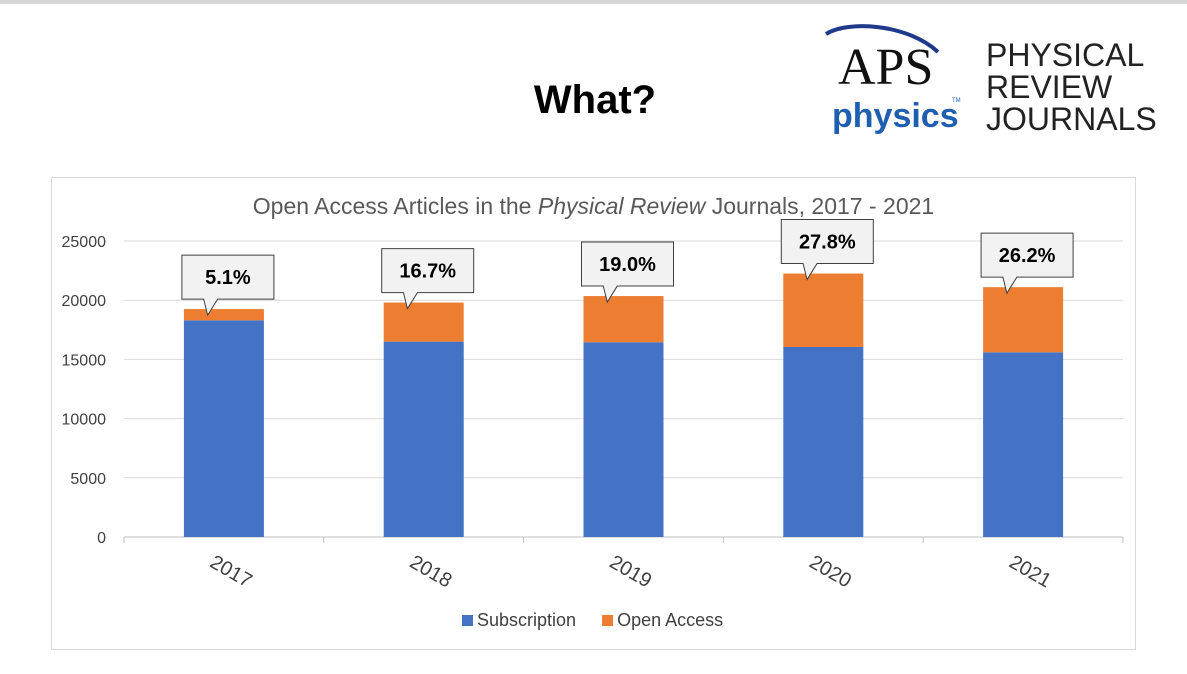 The height and width of the screenshot is (674, 1187). Describe the element at coordinates (84, 301) in the screenshot. I see `y-tick-label: 20000` at that location.